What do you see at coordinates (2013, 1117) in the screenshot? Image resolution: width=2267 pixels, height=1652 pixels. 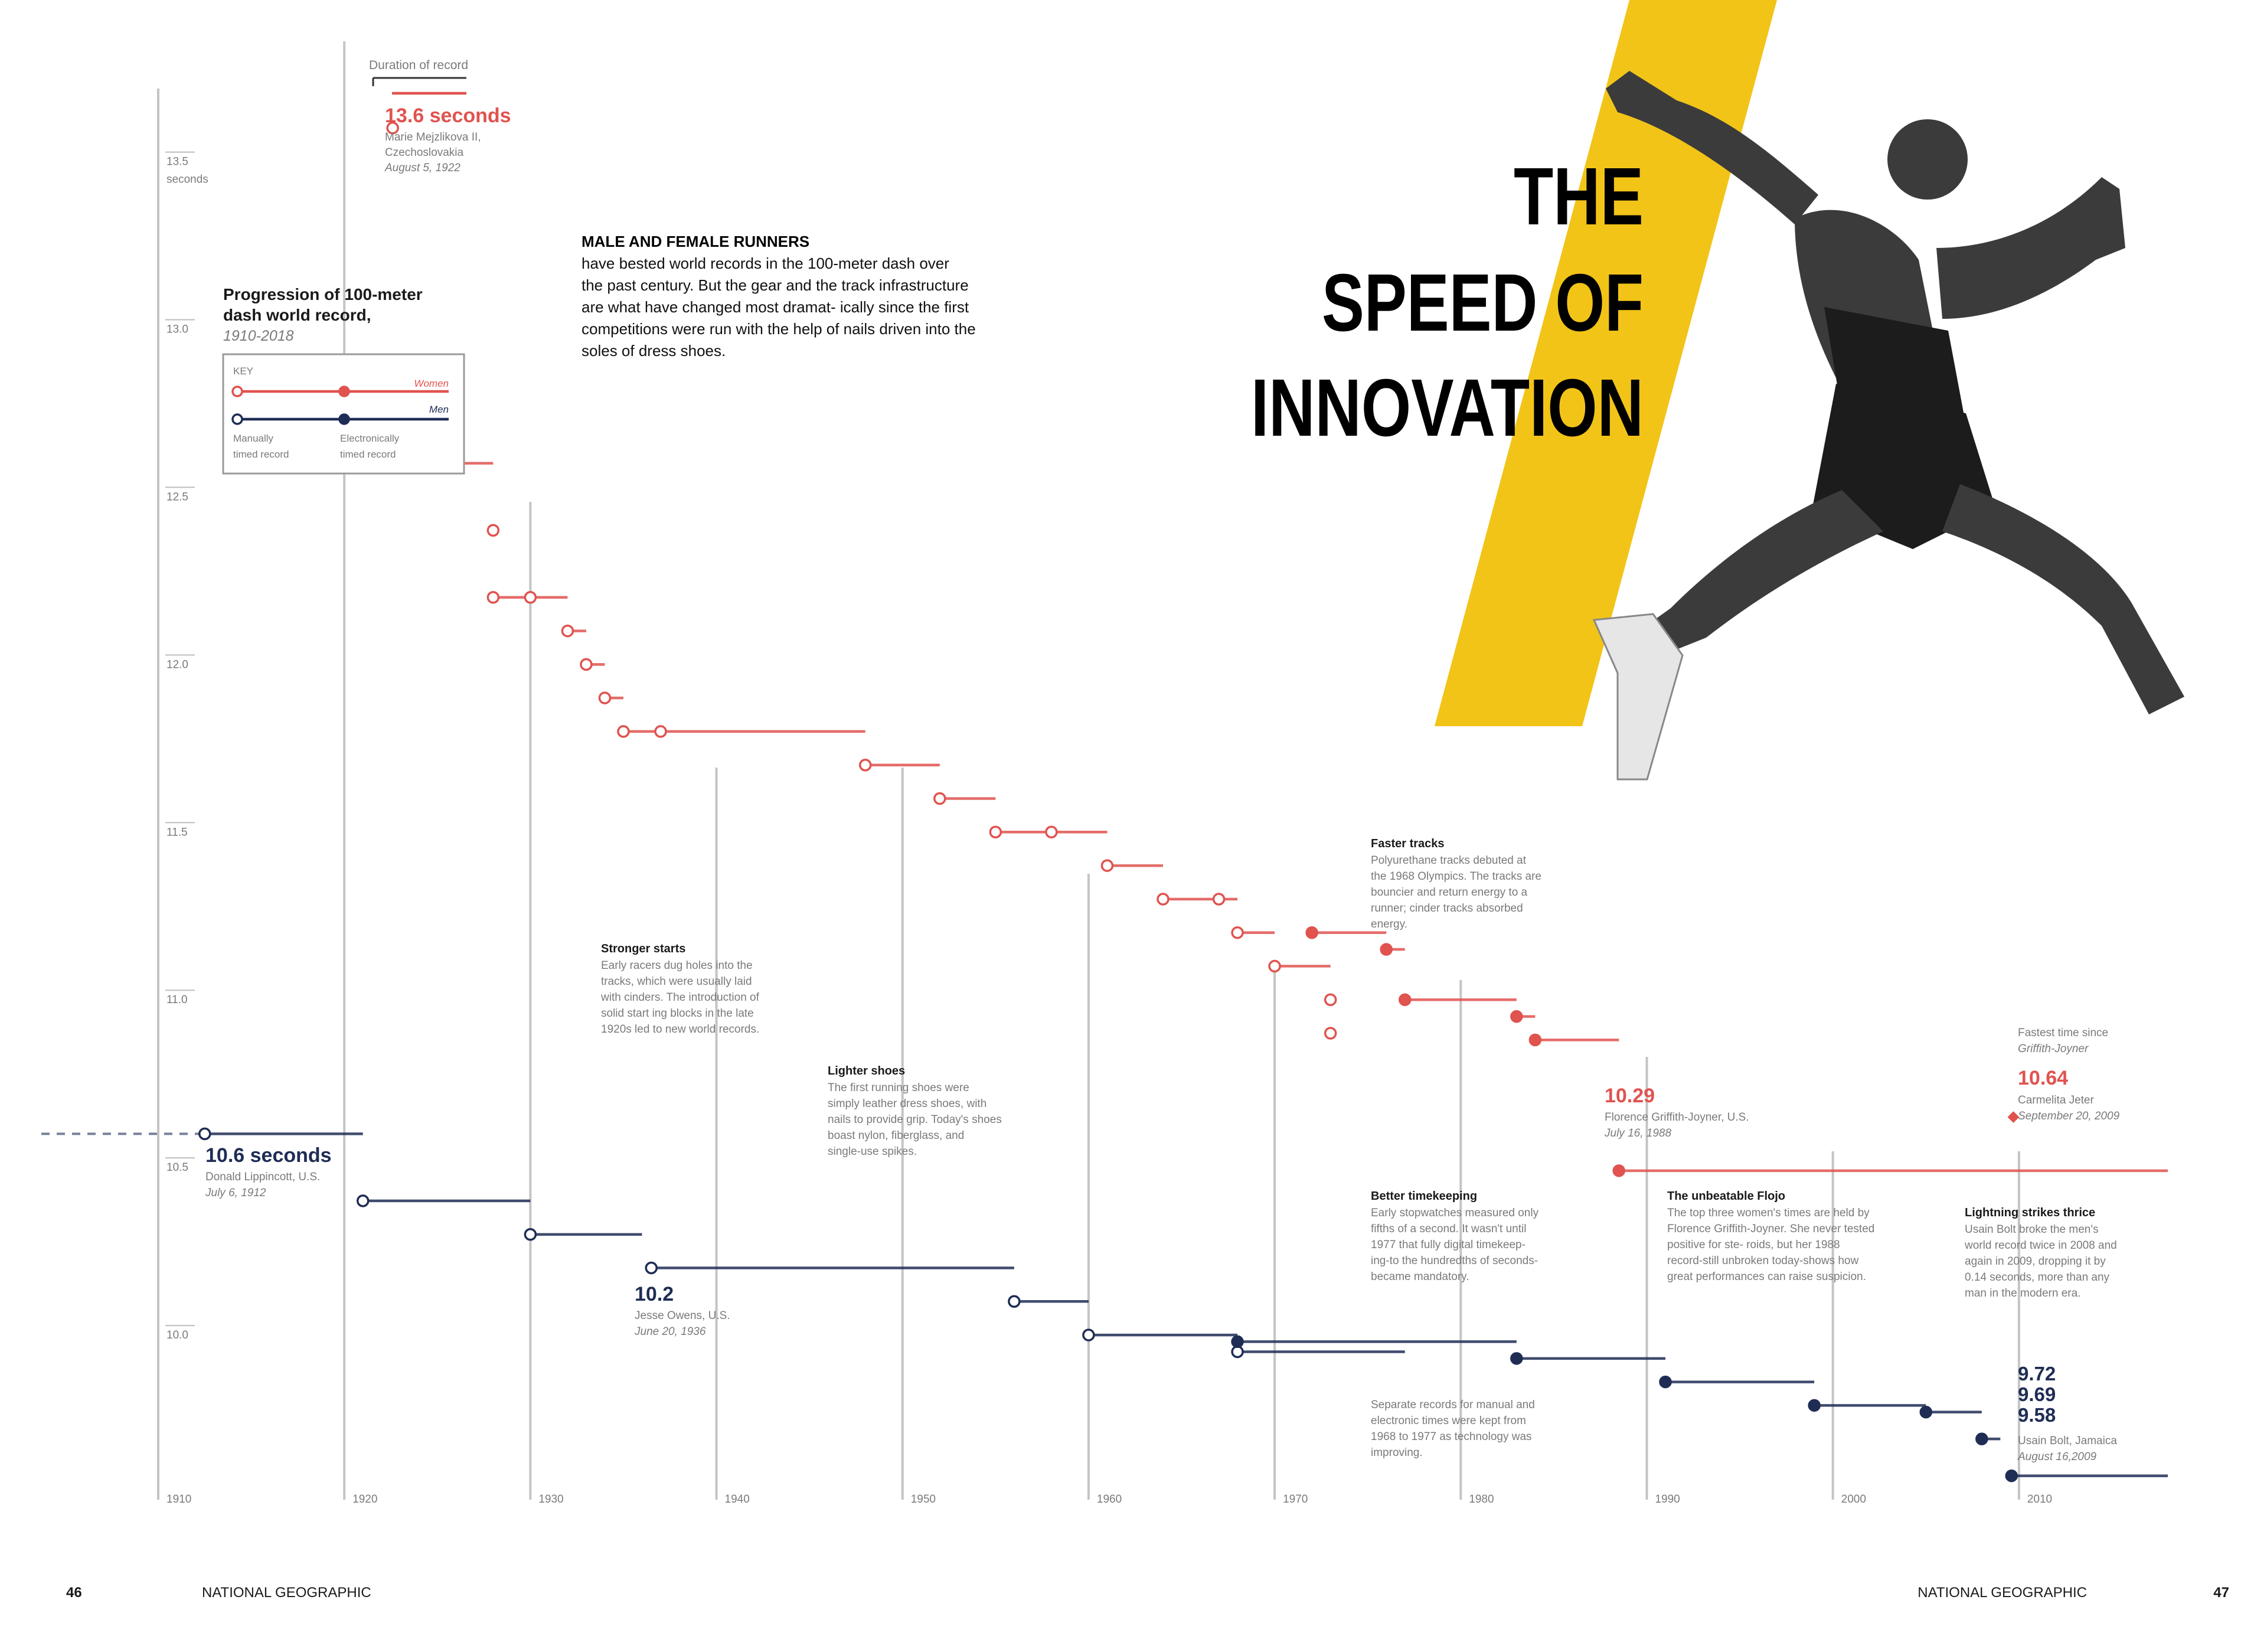 I see `jeter-marker` at bounding box center [2013, 1117].